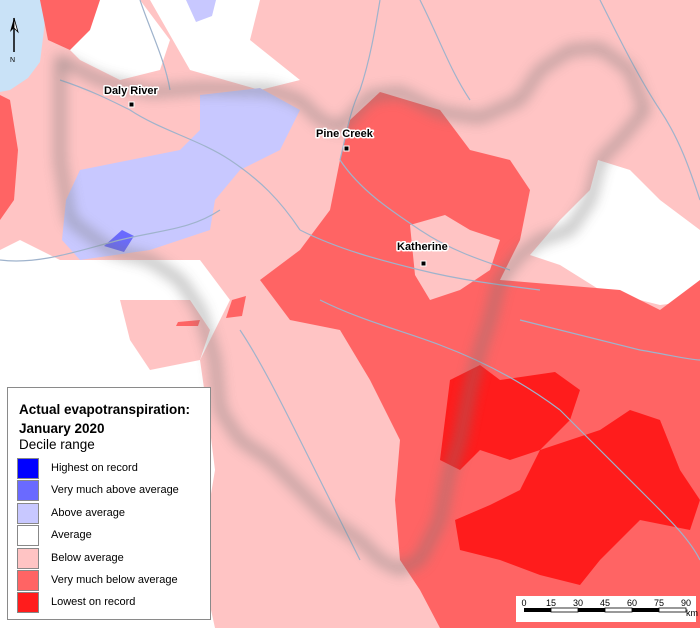 Image resolution: width=700 pixels, height=628 pixels. What do you see at coordinates (57, 444) in the screenshot?
I see `legend-subtitle: Decile range` at bounding box center [57, 444].